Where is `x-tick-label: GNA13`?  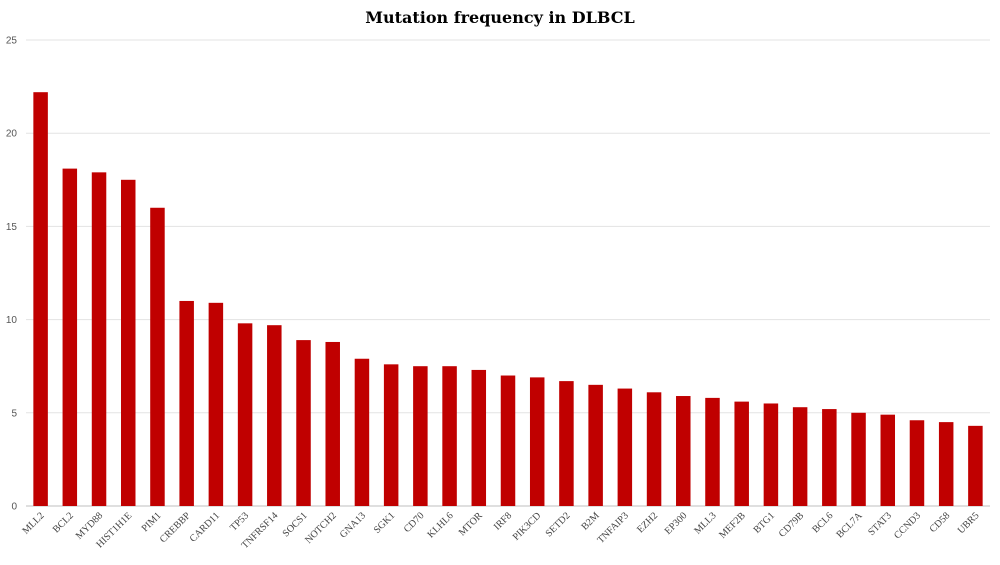
x-tick-label: GNA13 is located at coordinates (353, 525).